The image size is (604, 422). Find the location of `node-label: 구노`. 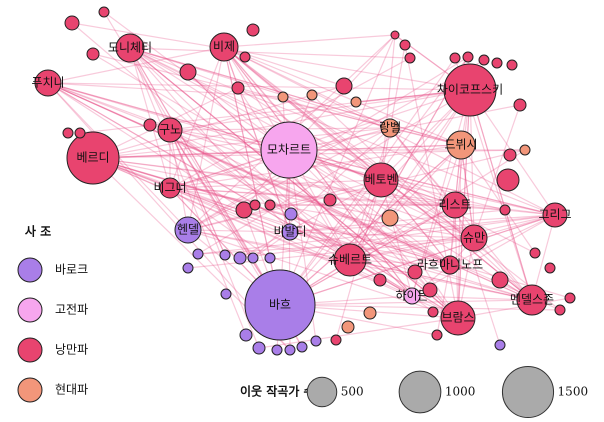

node-label: 구노 is located at coordinates (170, 130).